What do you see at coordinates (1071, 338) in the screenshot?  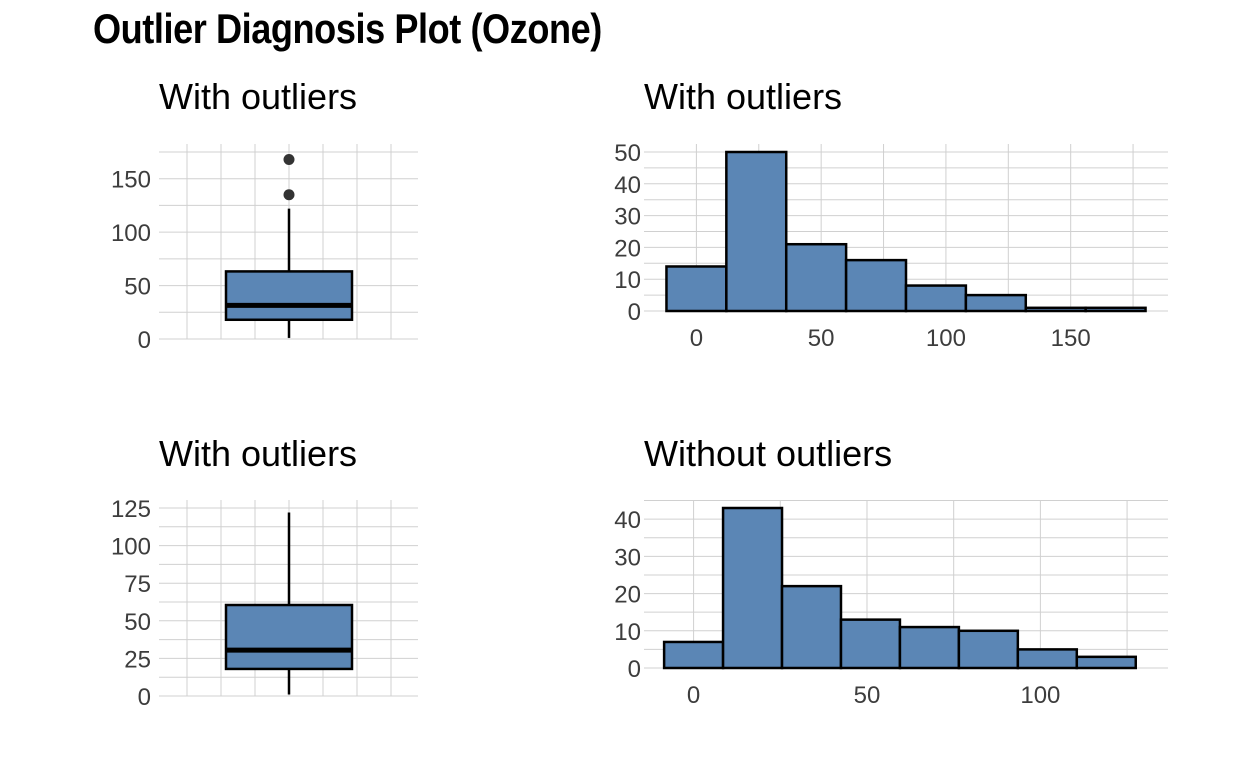 I see `x-tick-label: 150` at bounding box center [1071, 338].